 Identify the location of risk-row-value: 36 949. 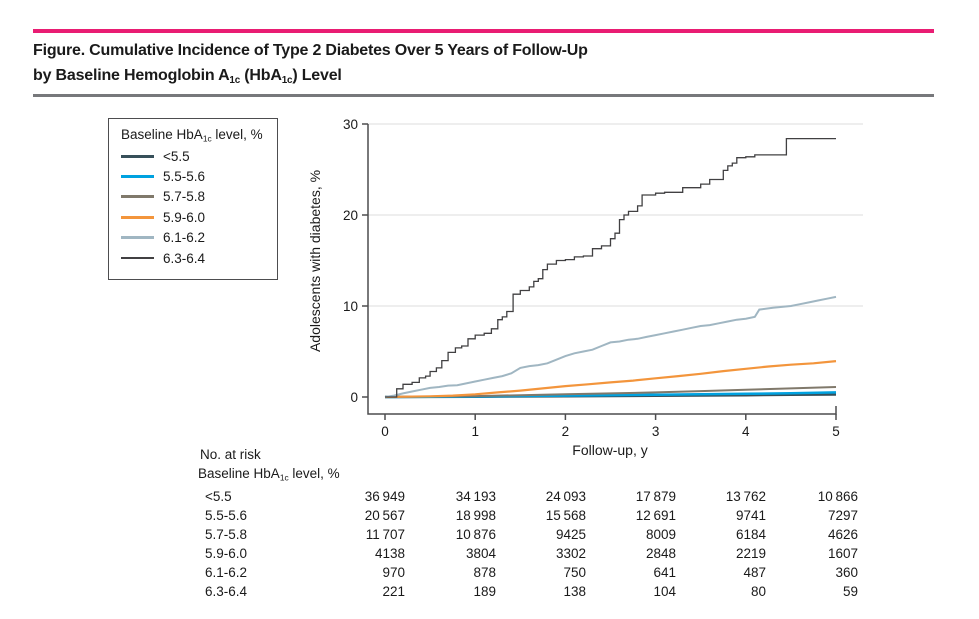
(384, 496).